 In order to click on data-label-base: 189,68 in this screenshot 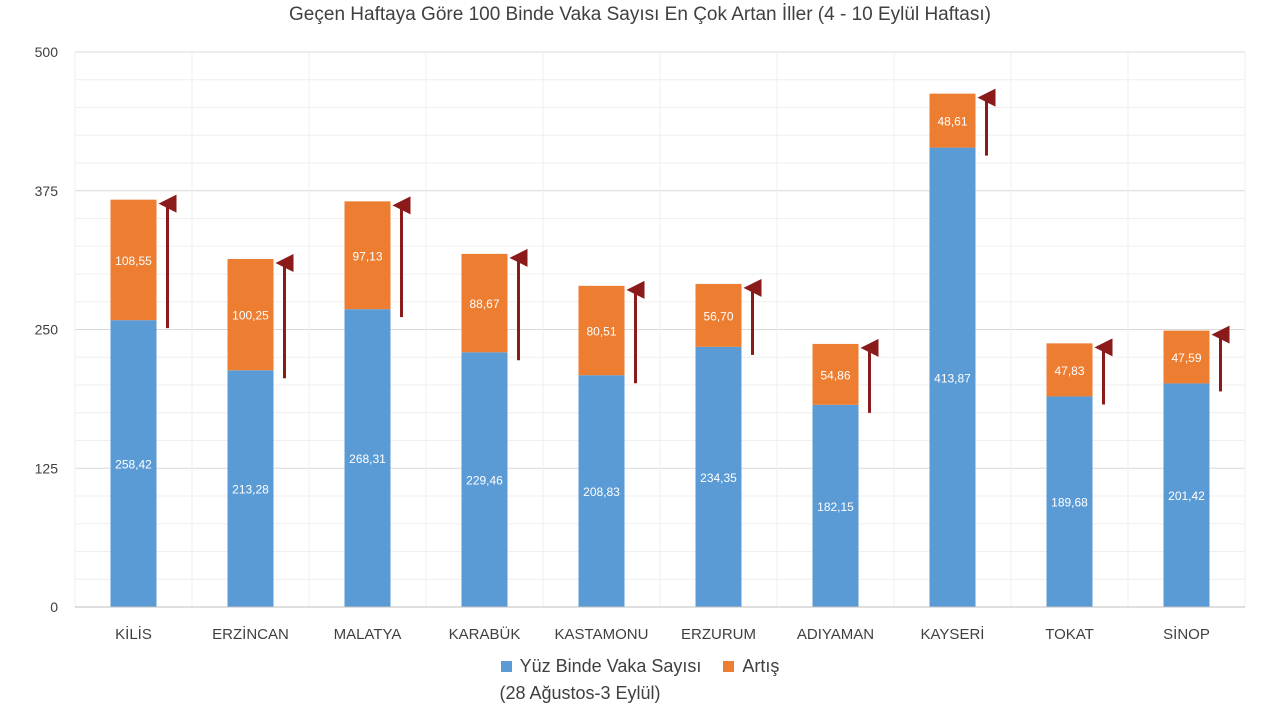, I will do `click(1069, 503)`.